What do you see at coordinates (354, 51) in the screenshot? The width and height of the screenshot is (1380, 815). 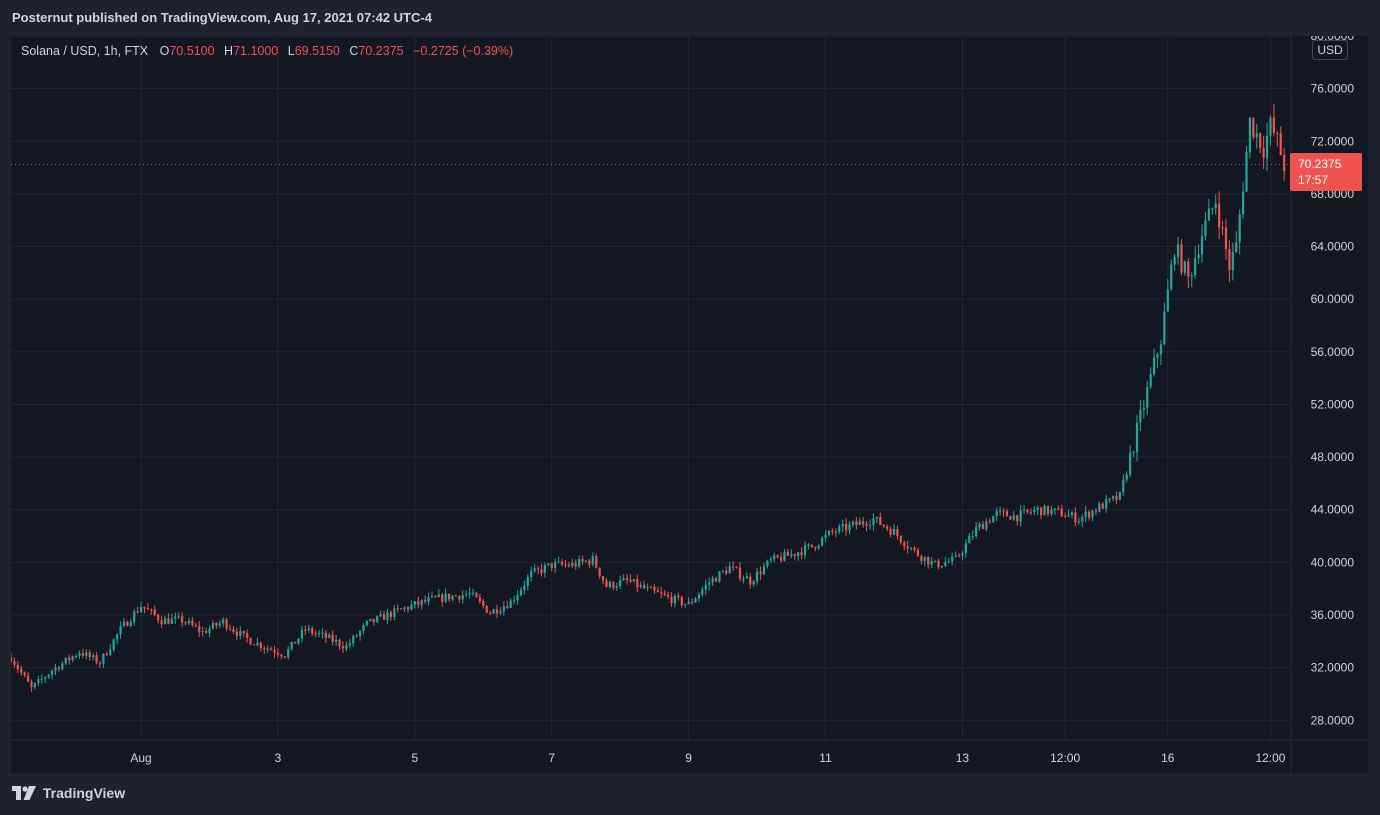 I see `close-label: C` at bounding box center [354, 51].